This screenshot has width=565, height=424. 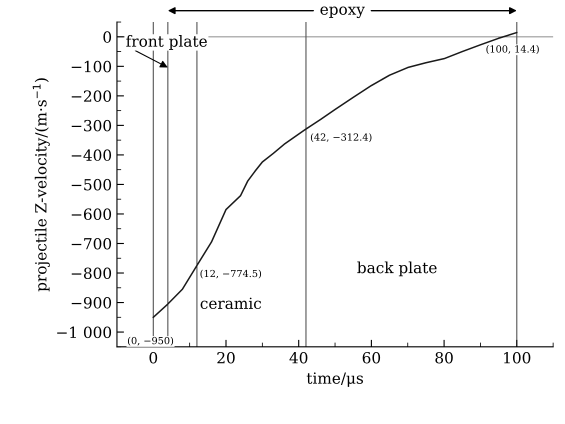 What do you see at coordinates (371, 358) in the screenshot?
I see `x-tick-label: 60` at bounding box center [371, 358].